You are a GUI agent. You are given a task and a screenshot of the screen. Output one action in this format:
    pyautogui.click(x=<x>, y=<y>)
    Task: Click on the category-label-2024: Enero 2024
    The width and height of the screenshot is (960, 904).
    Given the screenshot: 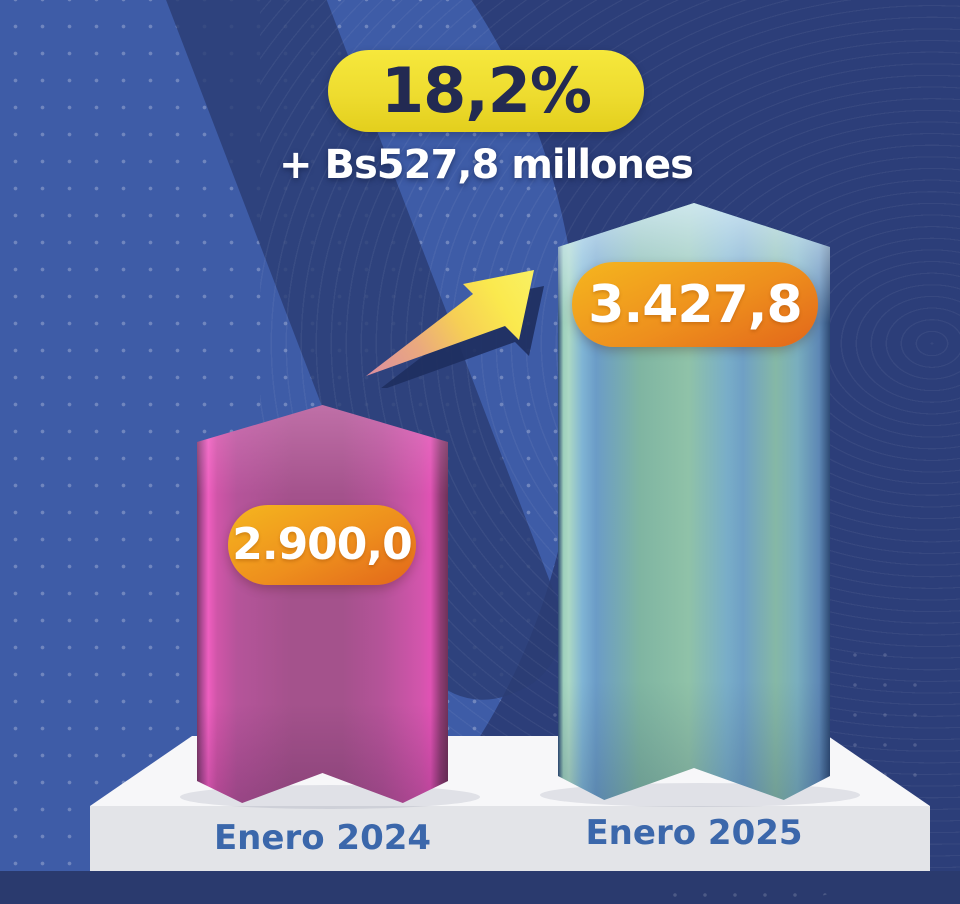 What is the action you would take?
    pyautogui.click(x=322, y=838)
    